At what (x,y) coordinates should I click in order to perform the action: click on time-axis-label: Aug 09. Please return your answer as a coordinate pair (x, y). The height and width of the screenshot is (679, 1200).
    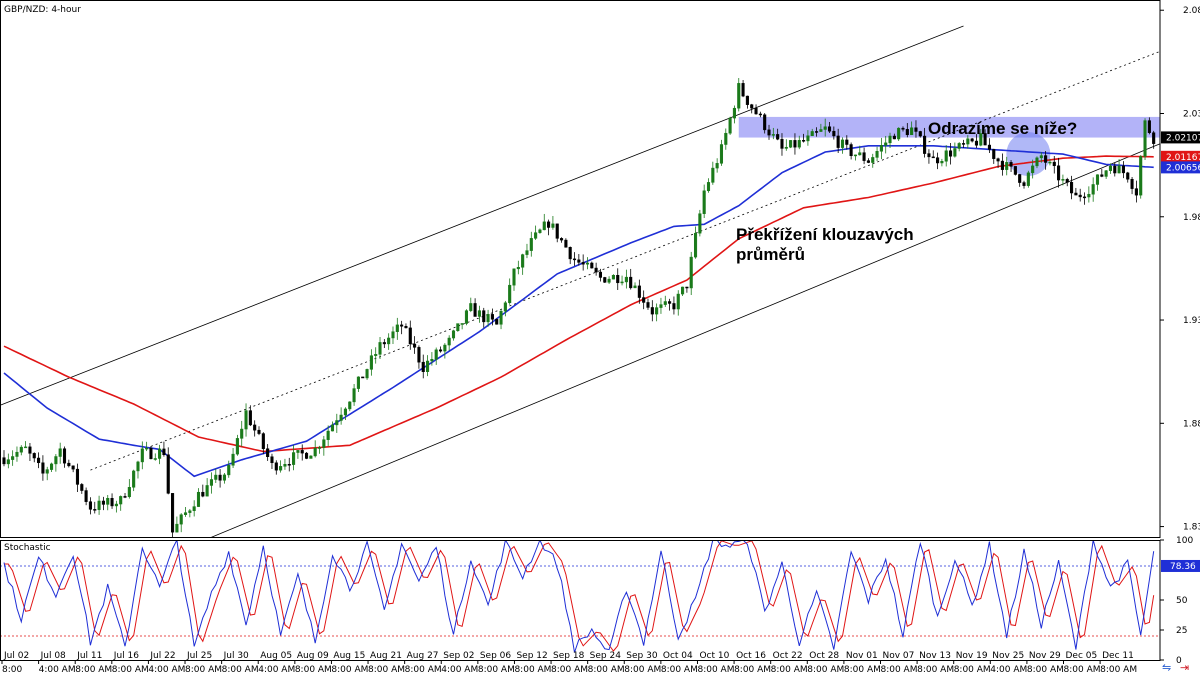
    Looking at the image, I should click on (313, 656).